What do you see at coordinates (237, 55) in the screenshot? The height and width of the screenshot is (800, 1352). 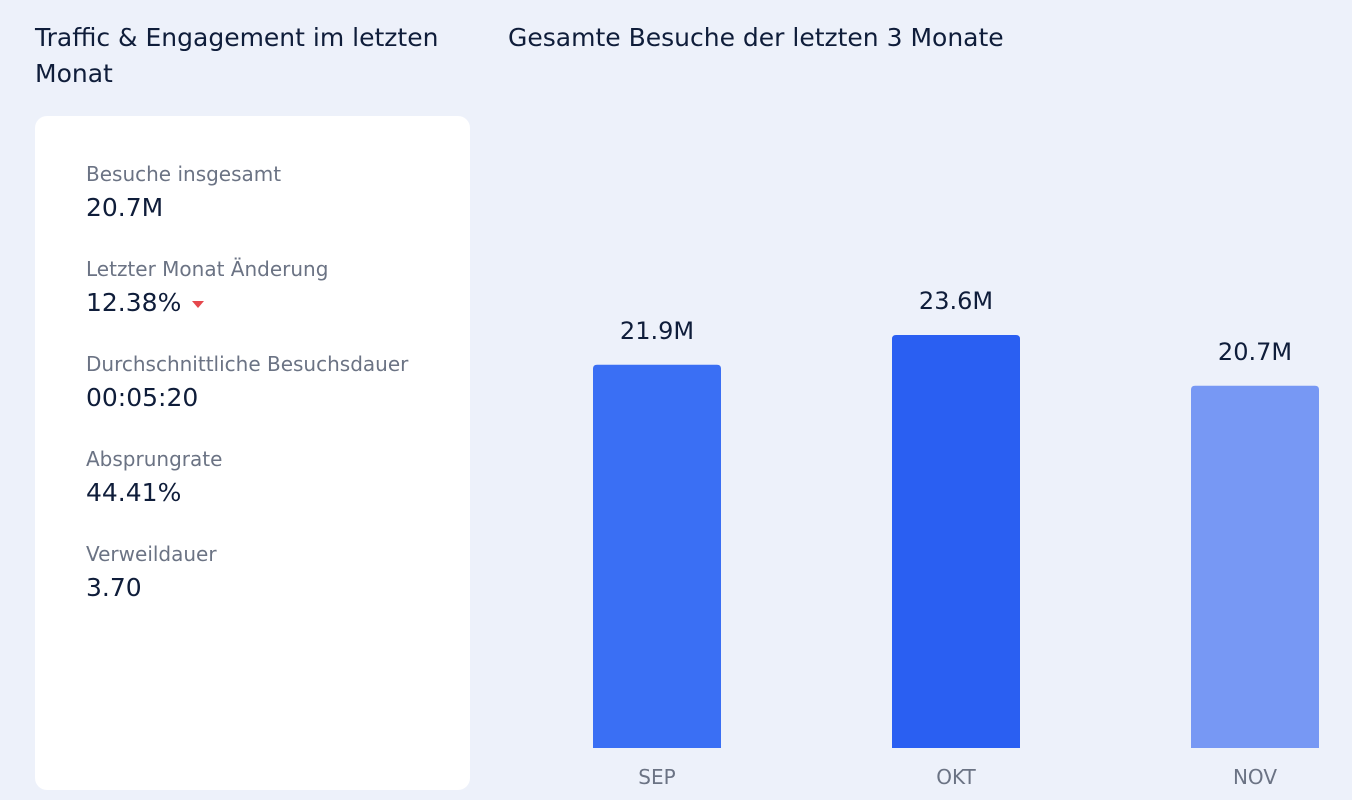 I see `left-panel-title: Traffic & Engagement im letzten Monat` at bounding box center [237, 55].